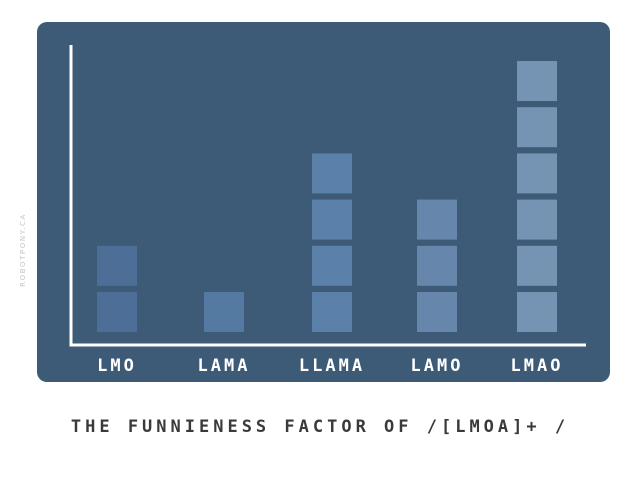 This screenshot has width=640, height=480. What do you see at coordinates (537, 196) in the screenshot?
I see `bar-lmao` at bounding box center [537, 196].